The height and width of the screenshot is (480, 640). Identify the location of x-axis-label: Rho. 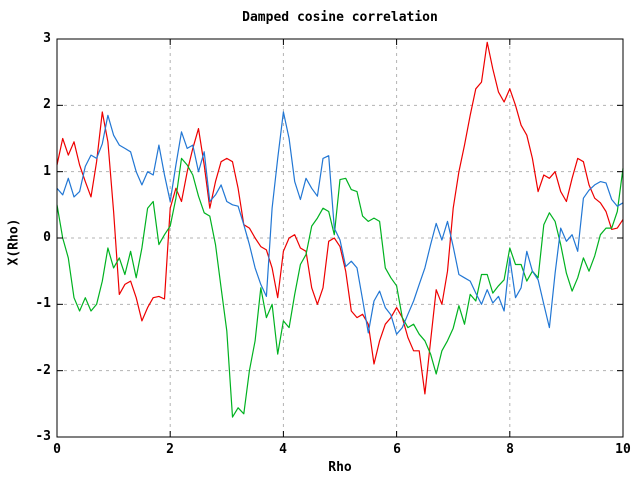
(340, 467).